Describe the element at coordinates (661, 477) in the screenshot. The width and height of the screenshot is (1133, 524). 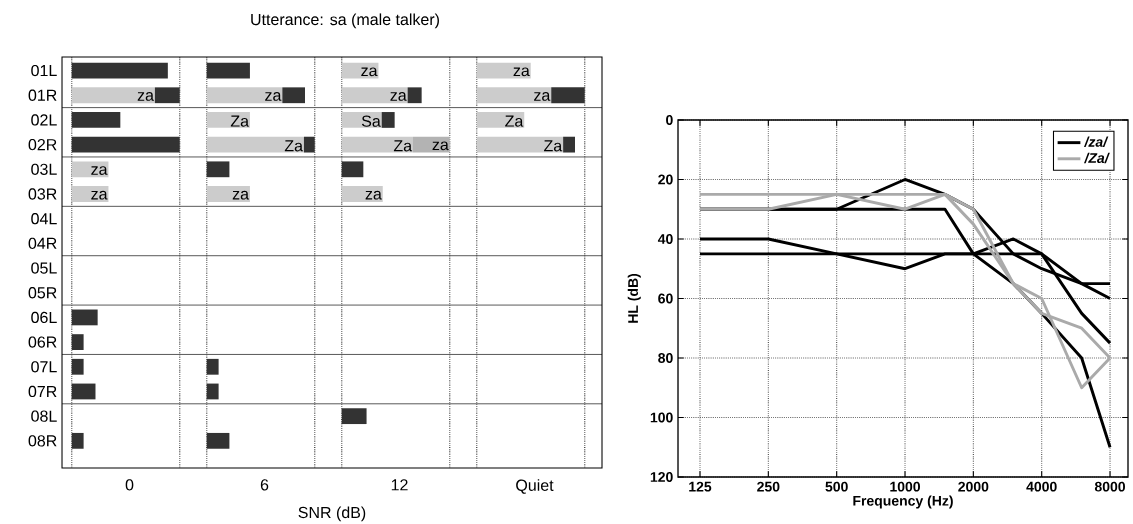
I see `y-tick-label: 120` at that location.